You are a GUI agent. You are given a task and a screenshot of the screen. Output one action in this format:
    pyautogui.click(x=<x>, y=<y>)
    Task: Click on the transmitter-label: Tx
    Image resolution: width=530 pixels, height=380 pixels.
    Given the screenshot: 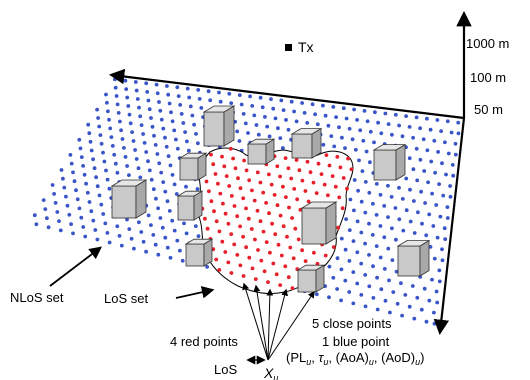 What is the action you would take?
    pyautogui.click(x=306, y=47)
    